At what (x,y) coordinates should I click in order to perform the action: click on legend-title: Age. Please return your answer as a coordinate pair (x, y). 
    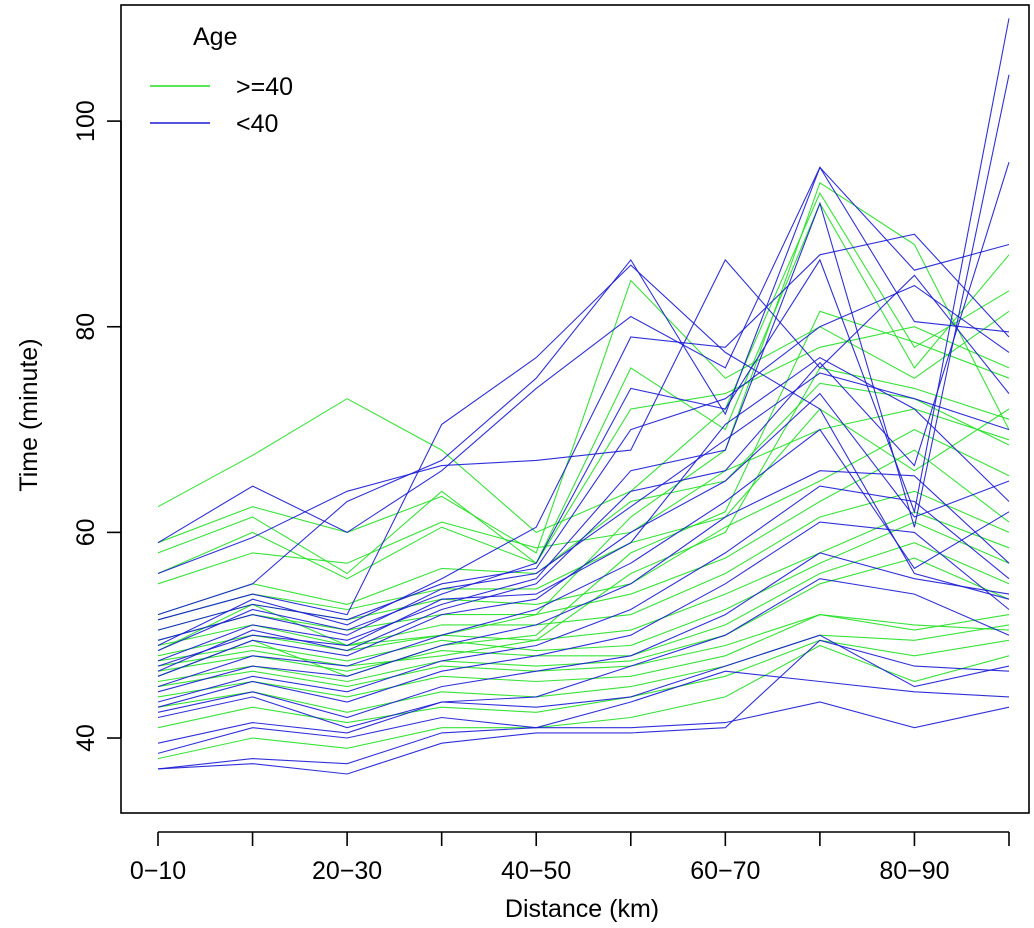
    Looking at the image, I should click on (215, 37).